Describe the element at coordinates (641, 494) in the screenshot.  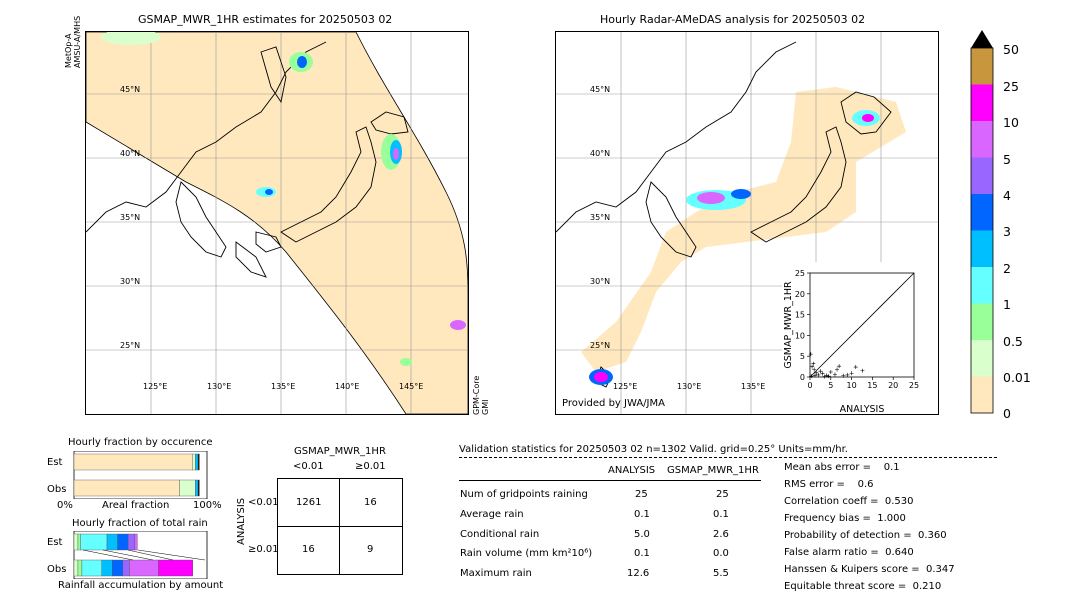
I see `validation-row-a: 25` at that location.